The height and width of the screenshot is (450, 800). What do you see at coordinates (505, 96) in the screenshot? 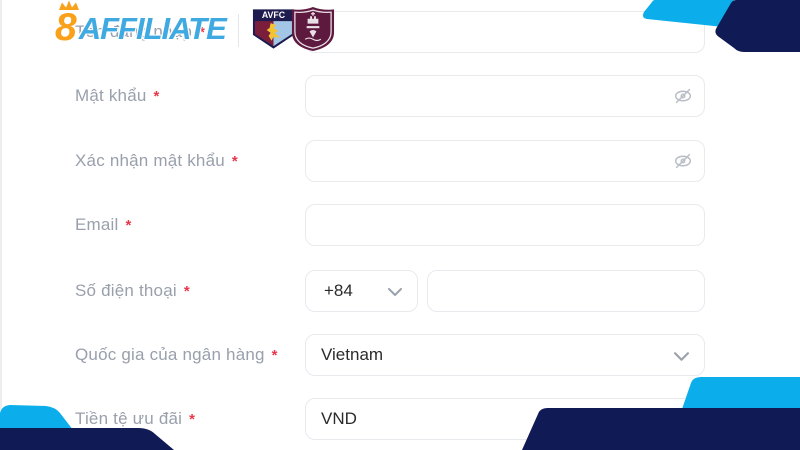
I see `password-input` at bounding box center [505, 96].